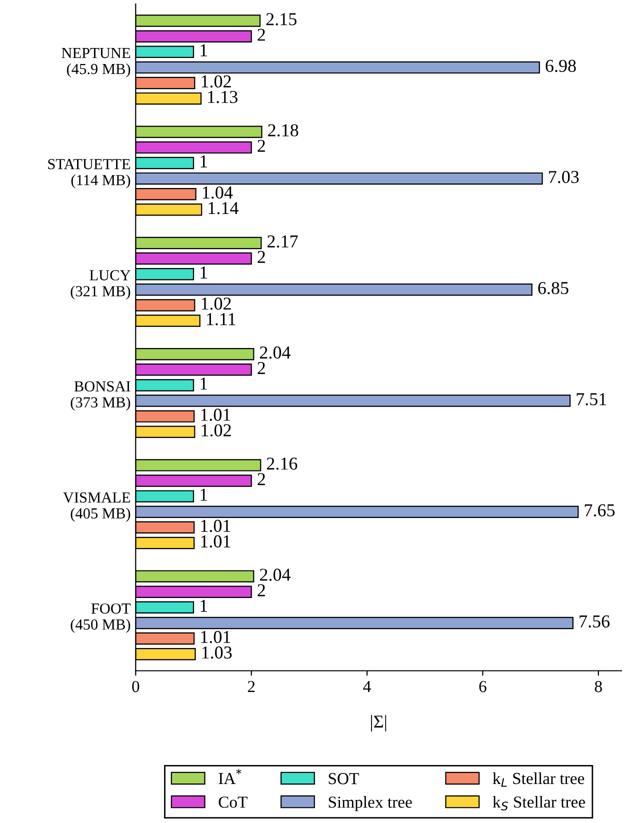  What do you see at coordinates (281, 19) in the screenshot?
I see `data-label: 2.15` at bounding box center [281, 19].